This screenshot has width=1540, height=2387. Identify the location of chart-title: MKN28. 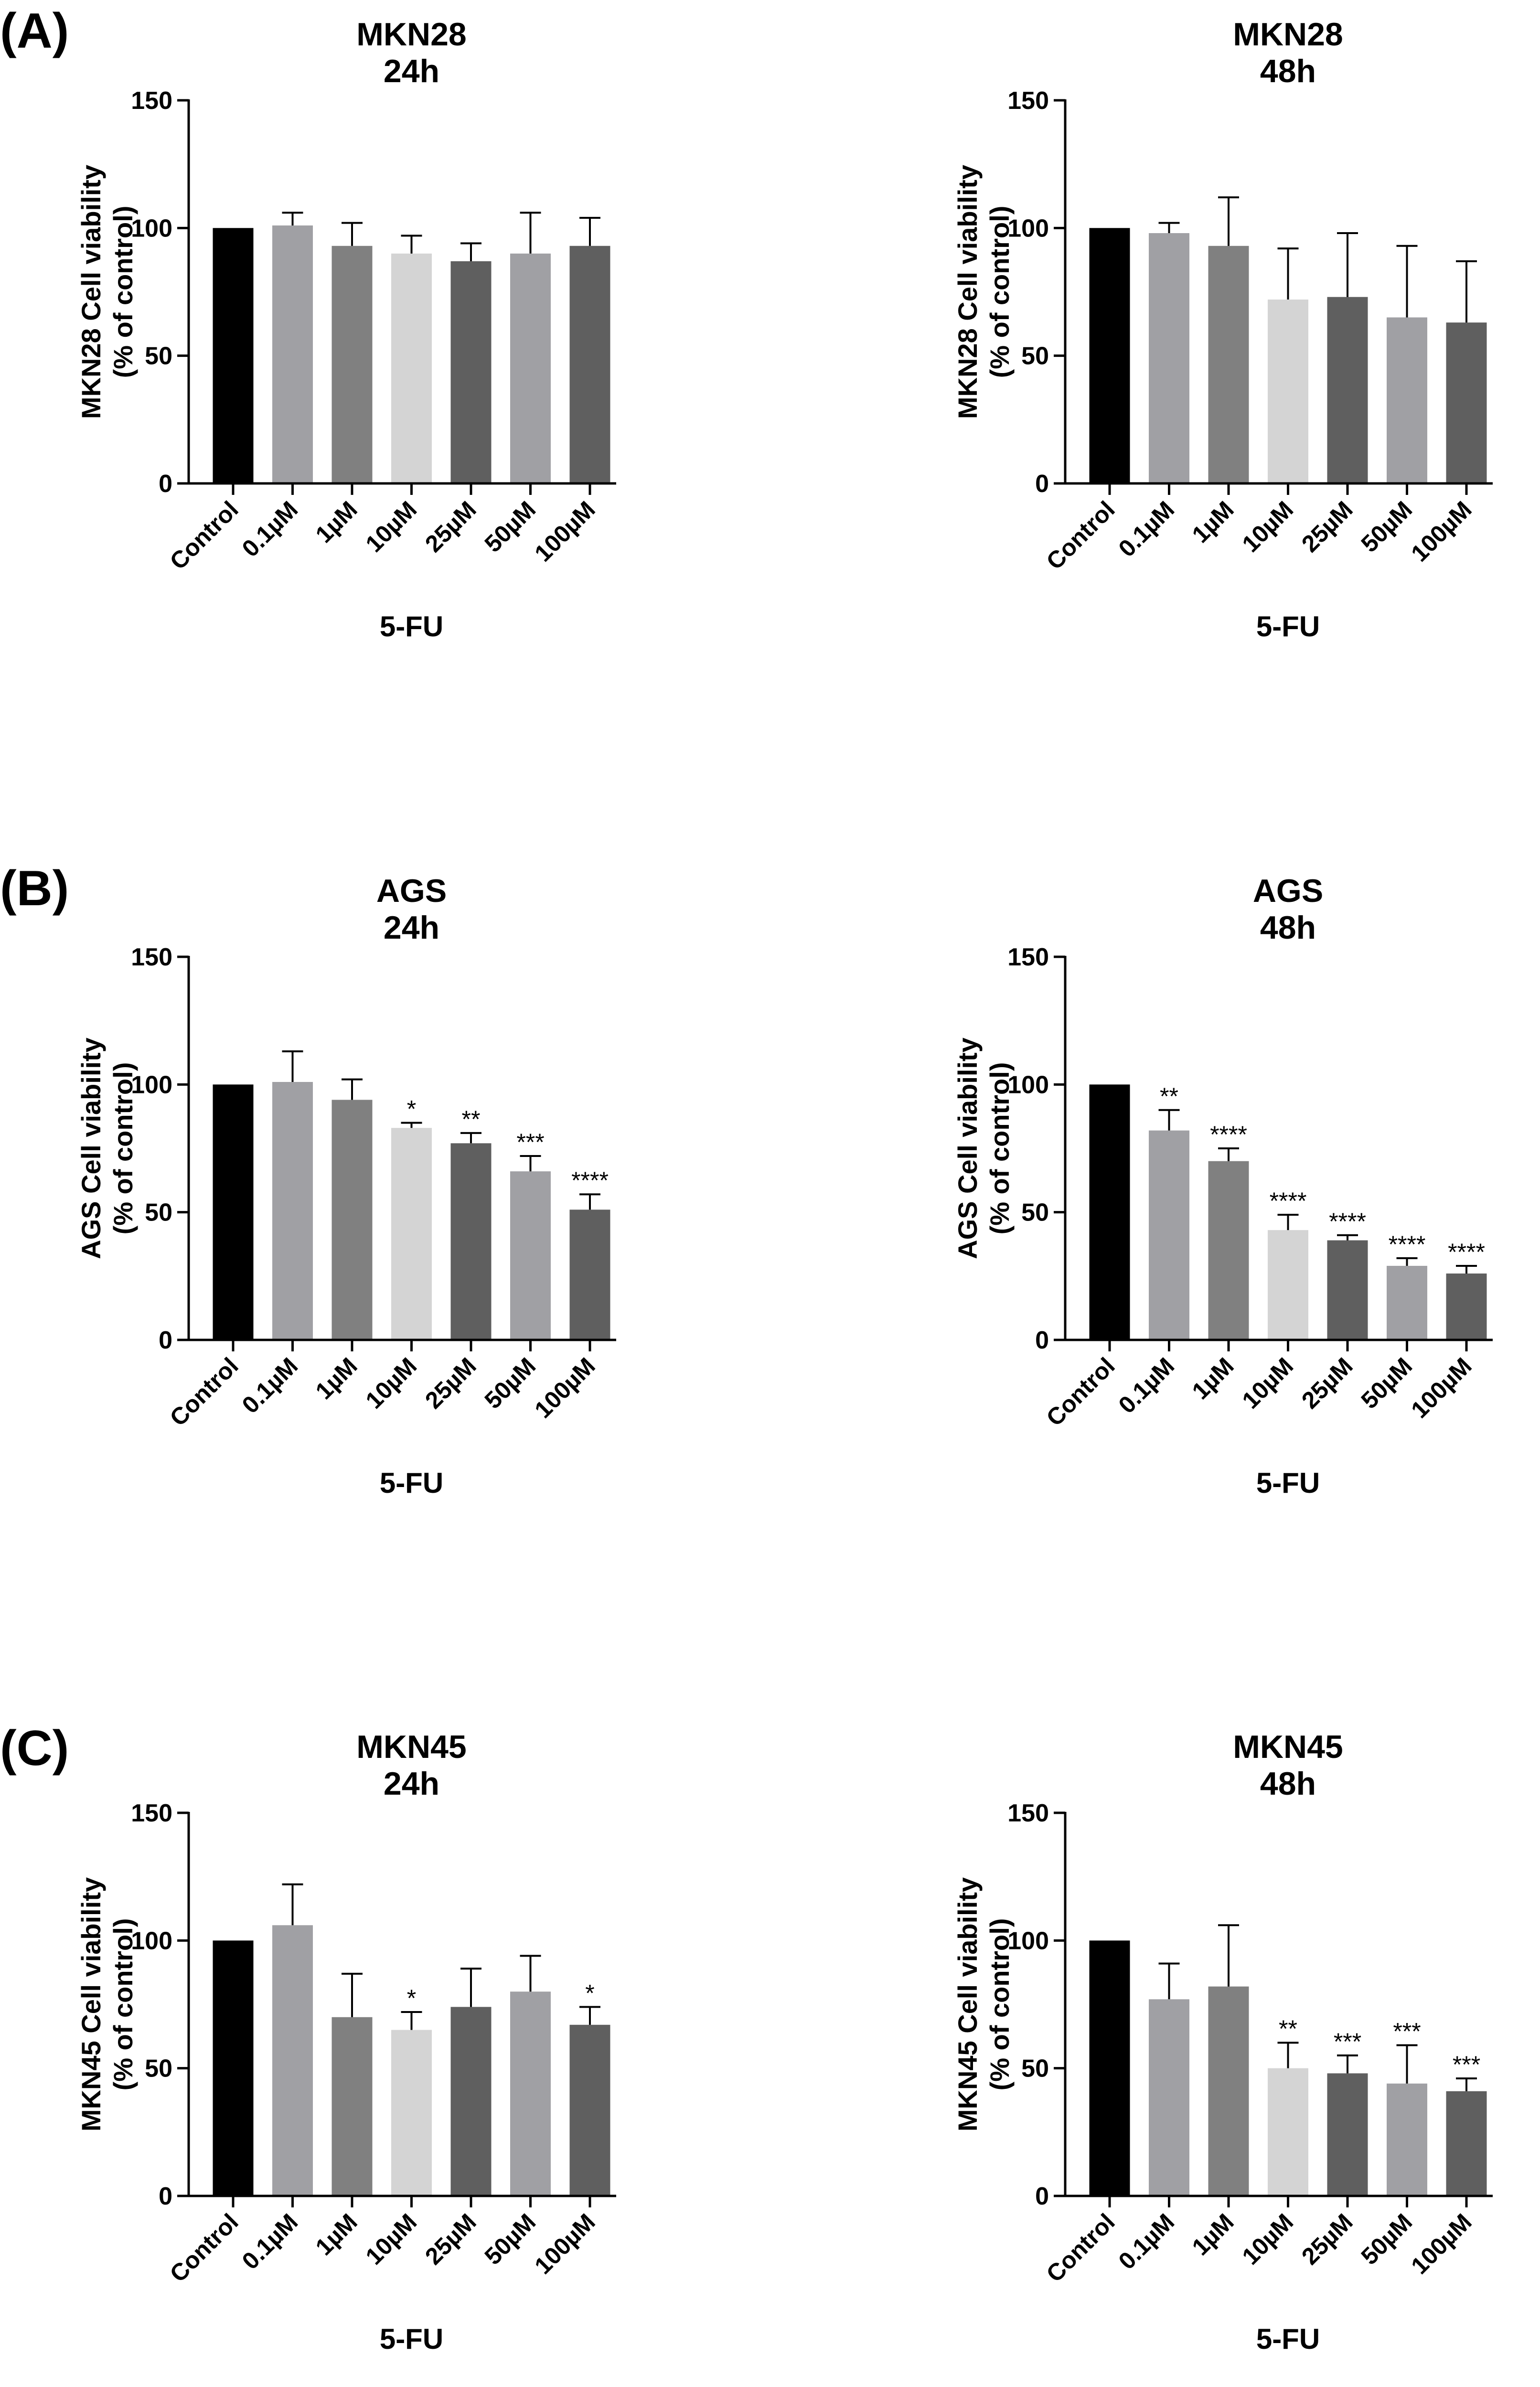
(1288, 34).